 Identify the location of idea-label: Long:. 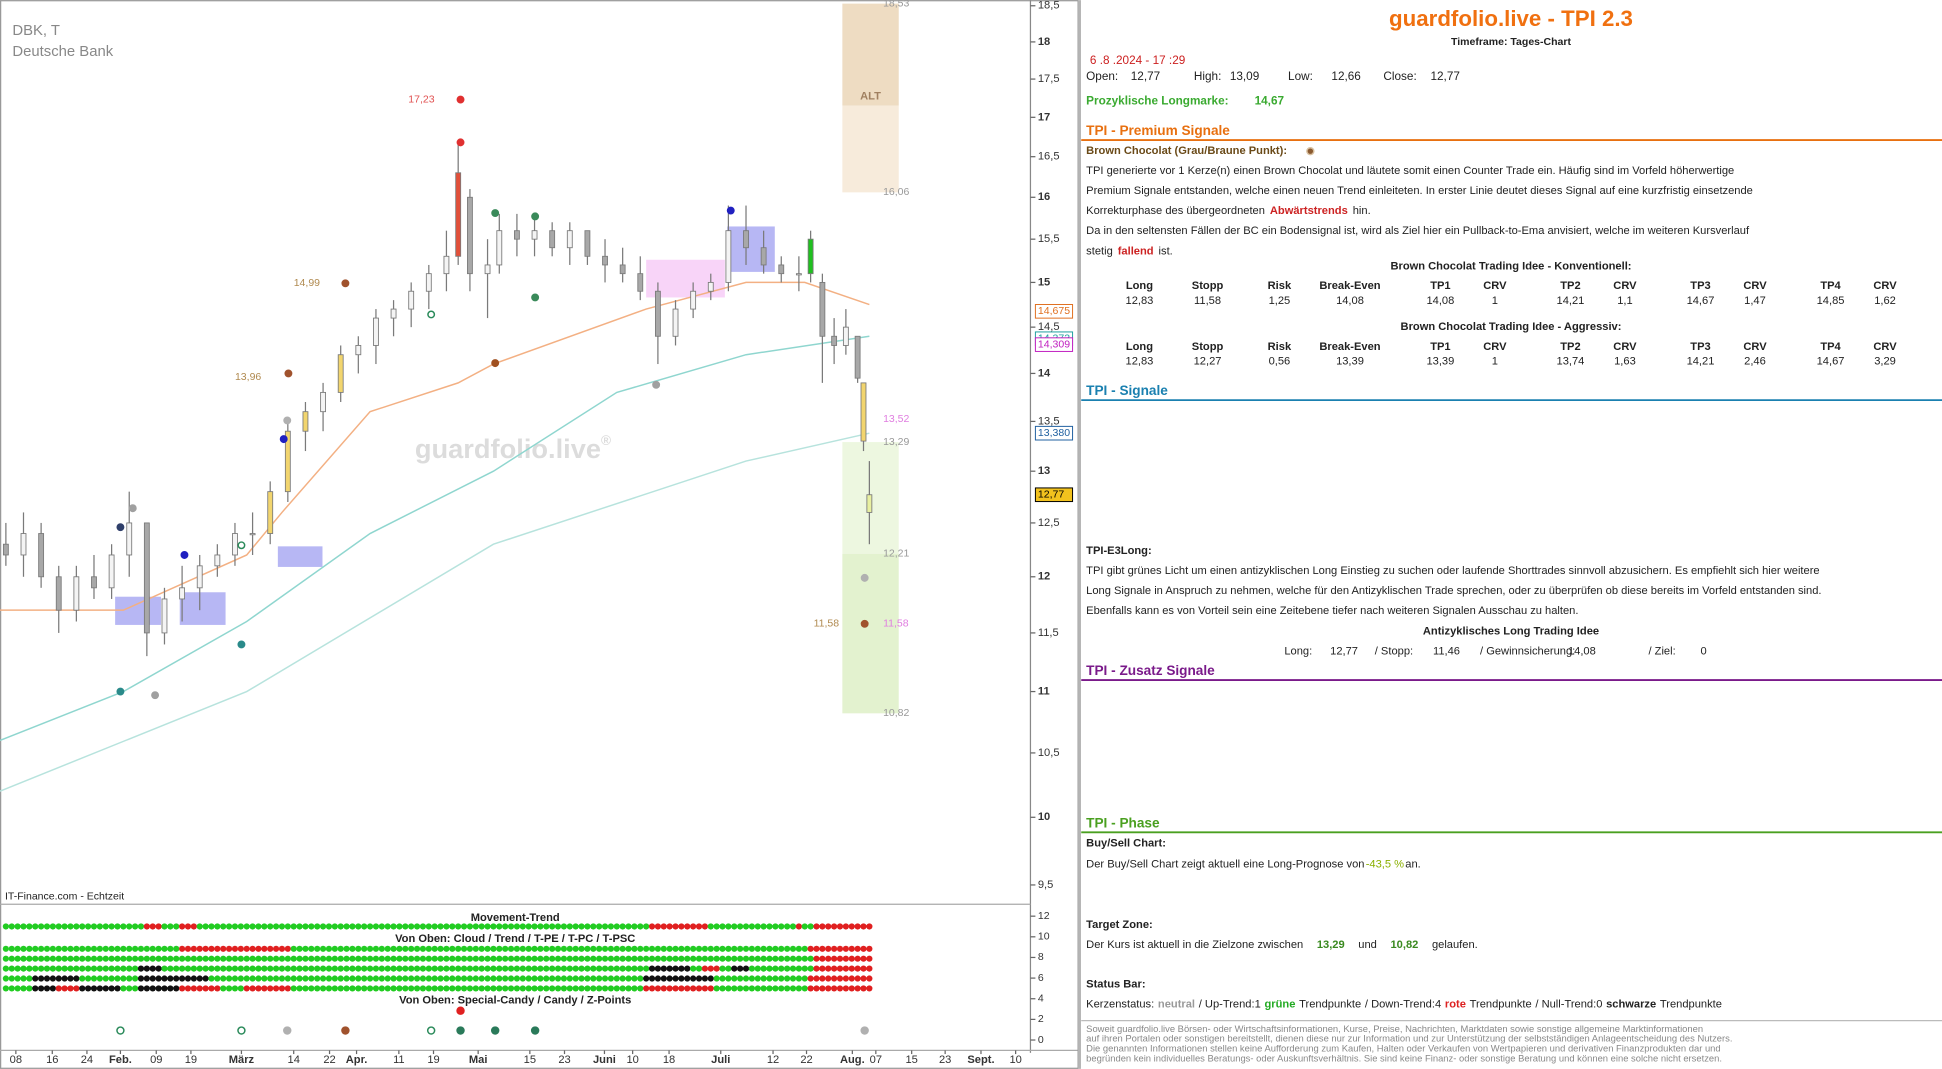
(1298, 651).